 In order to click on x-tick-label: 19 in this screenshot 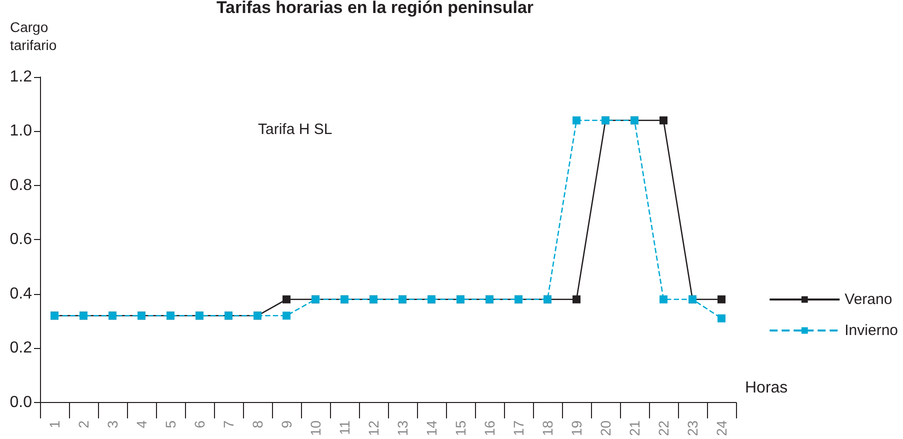, I will do `click(576, 428)`.